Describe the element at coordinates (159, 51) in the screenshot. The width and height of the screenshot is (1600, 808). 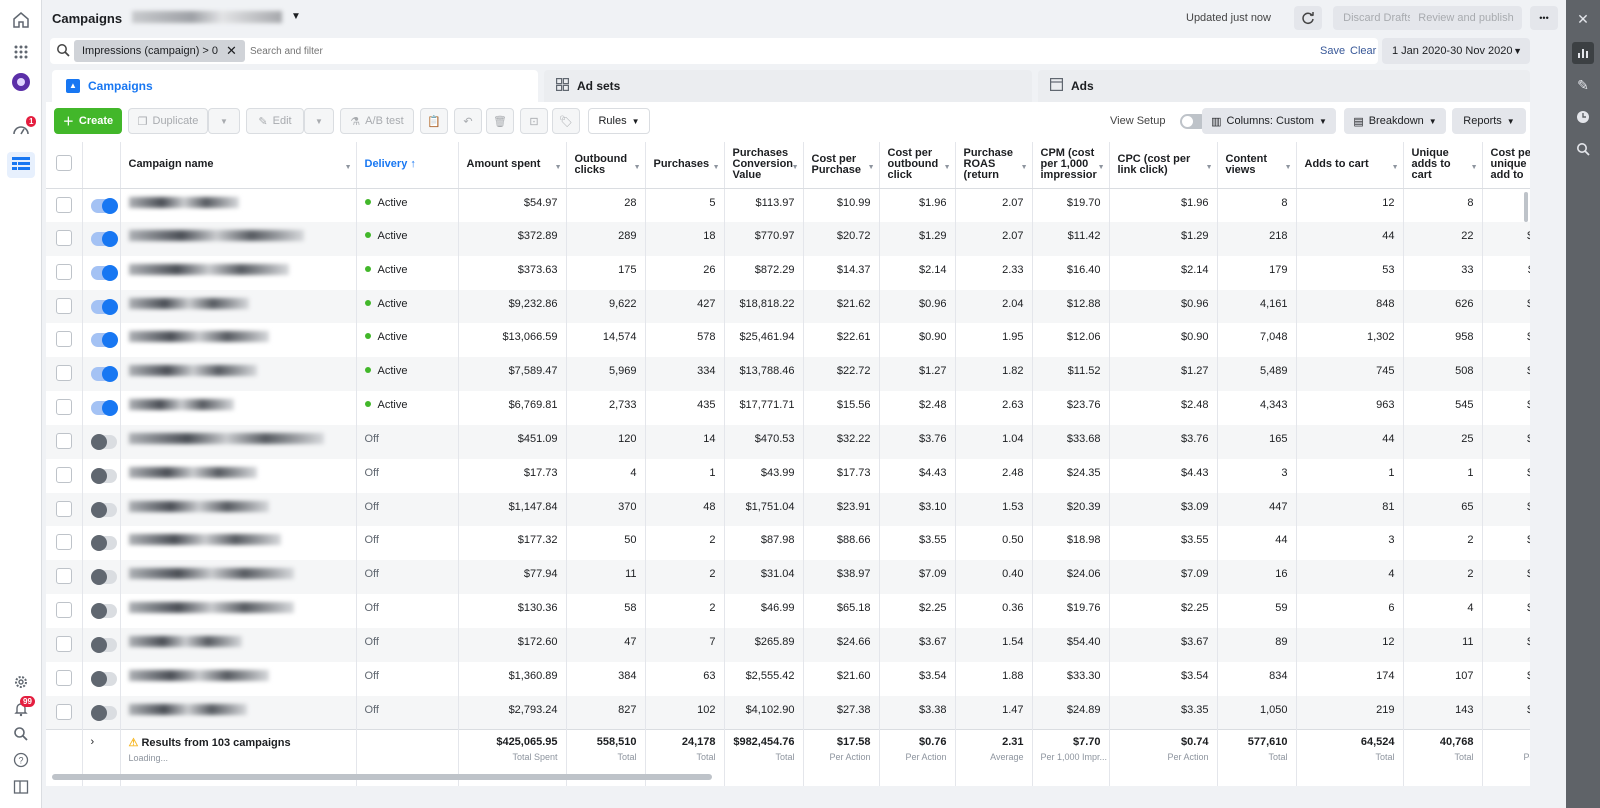
I see `filter-chip: Impressions (campaign) > 0 ✕` at that location.